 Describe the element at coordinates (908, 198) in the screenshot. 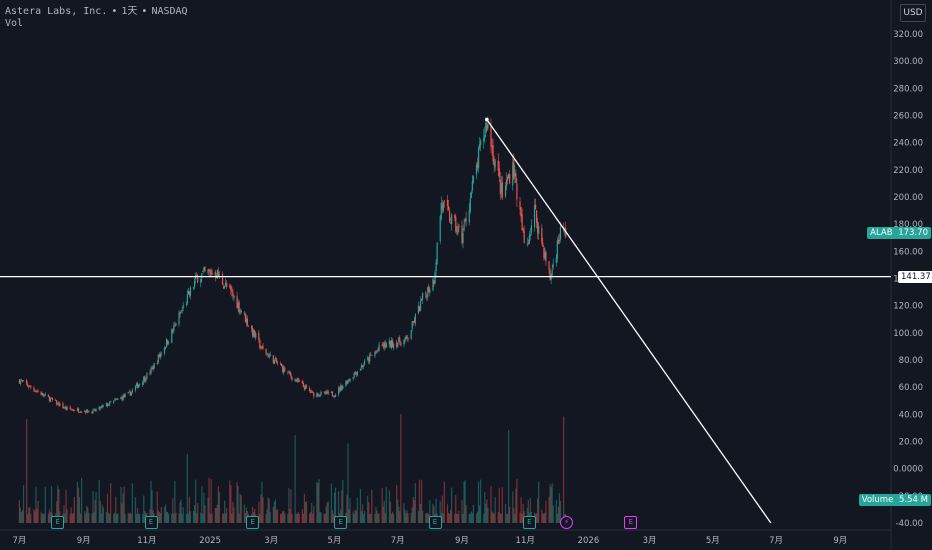

I see `price-tick-label: 200.00` at that location.